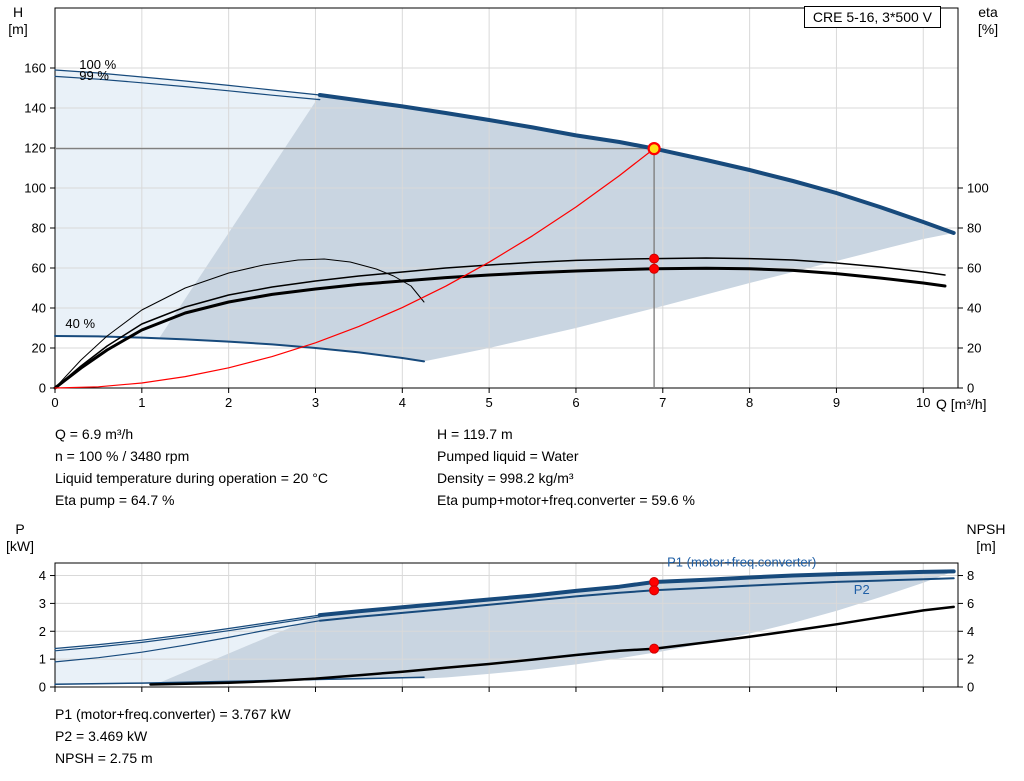 The width and height of the screenshot is (1024, 781). What do you see at coordinates (741, 561) in the screenshot?
I see `curve-label: P1 (motor+freq.converter)` at bounding box center [741, 561].